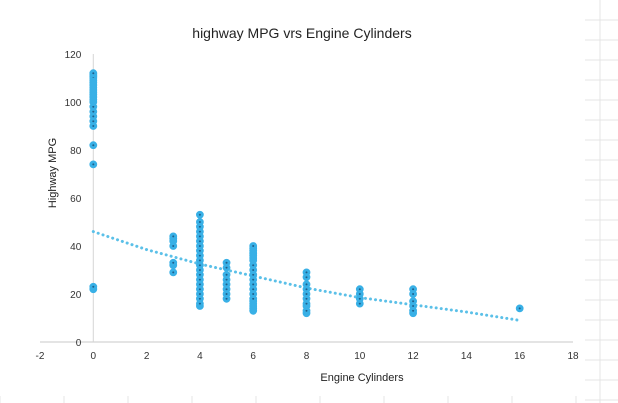  I want to click on y-tick-label: 20, so click(76, 295).